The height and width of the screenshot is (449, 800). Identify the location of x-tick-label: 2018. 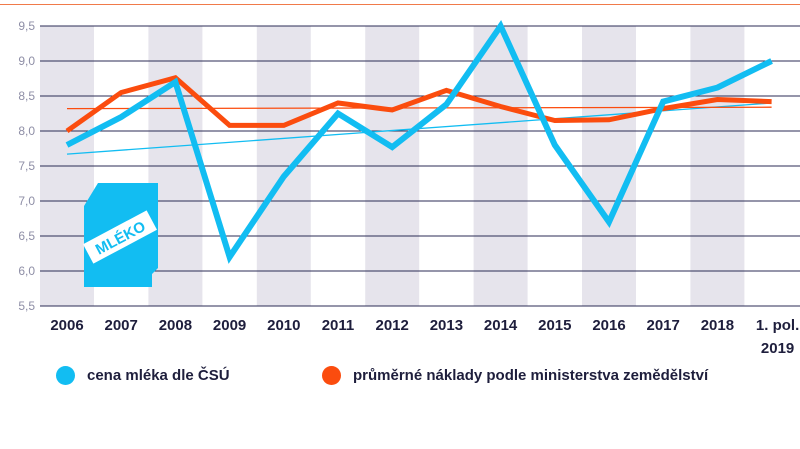
(717, 325).